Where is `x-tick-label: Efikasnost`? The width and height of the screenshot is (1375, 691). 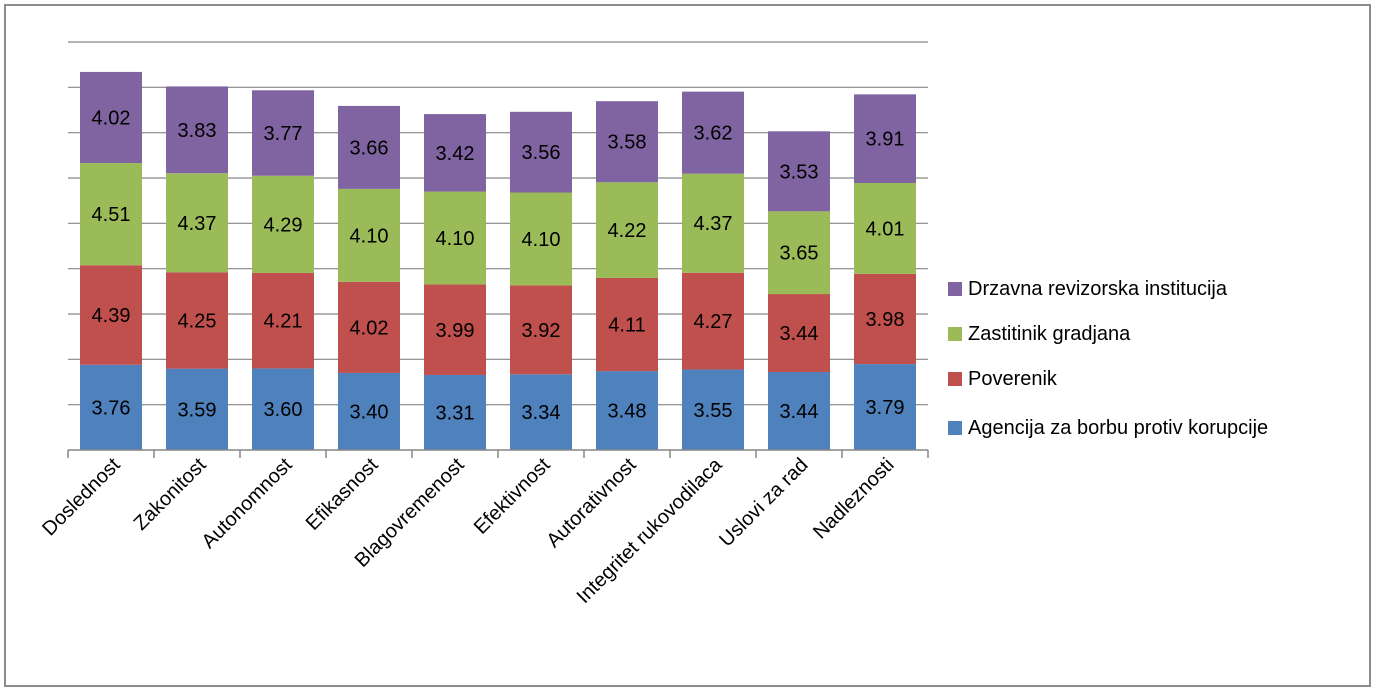 x-tick-label: Efikasnost is located at coordinates (342, 494).